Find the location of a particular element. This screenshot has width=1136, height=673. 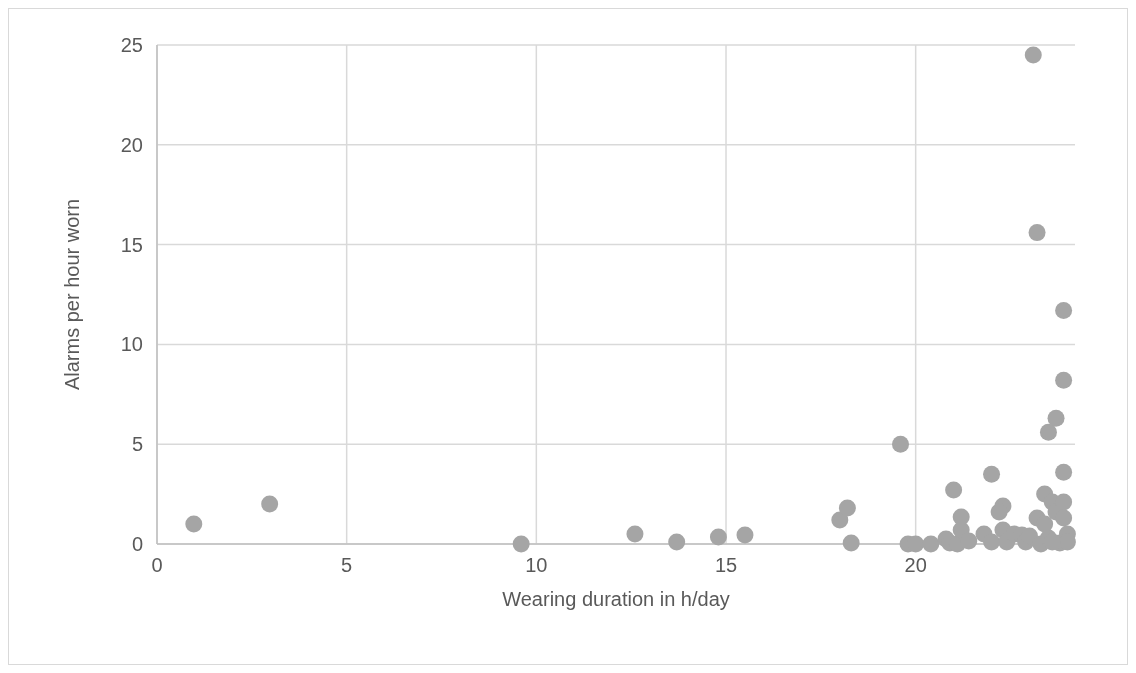

x-axis-title: Wearing duration in h/day is located at coordinates (616, 599).